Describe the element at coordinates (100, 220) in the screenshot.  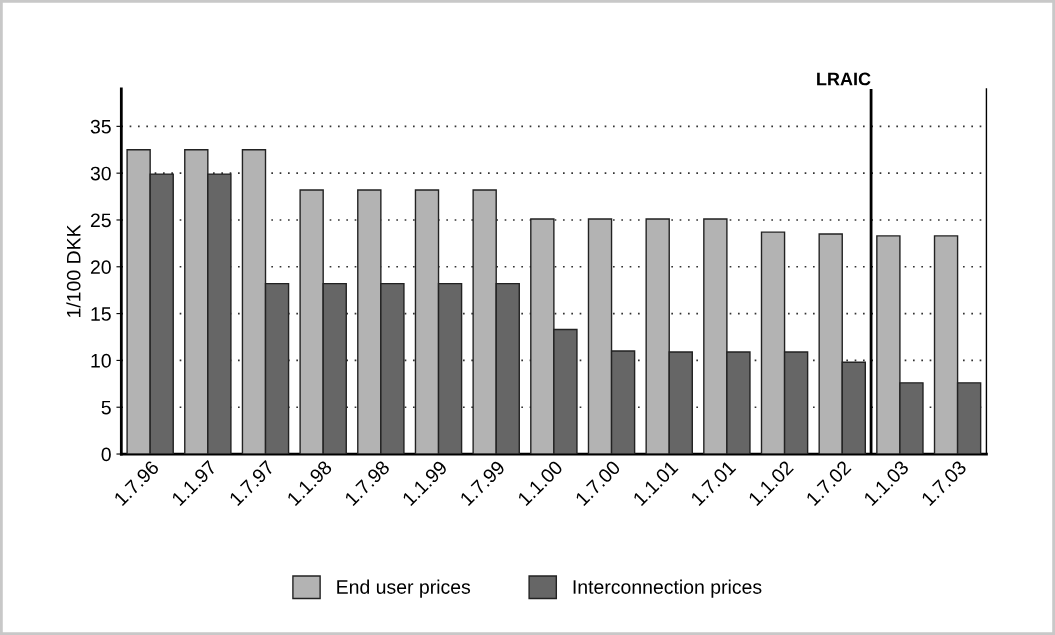
I see `y-tick-label: 25` at that location.